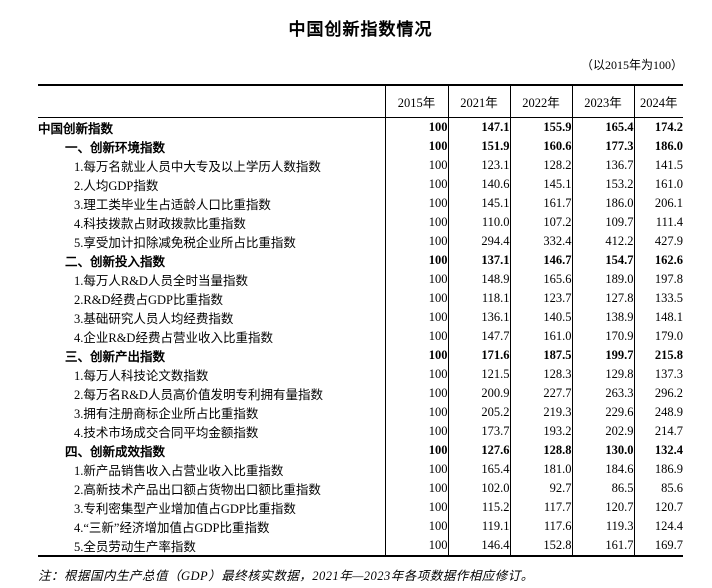  I want to click on row-label: 4.“三新”经济增加值占GDP比重指数, so click(172, 528).